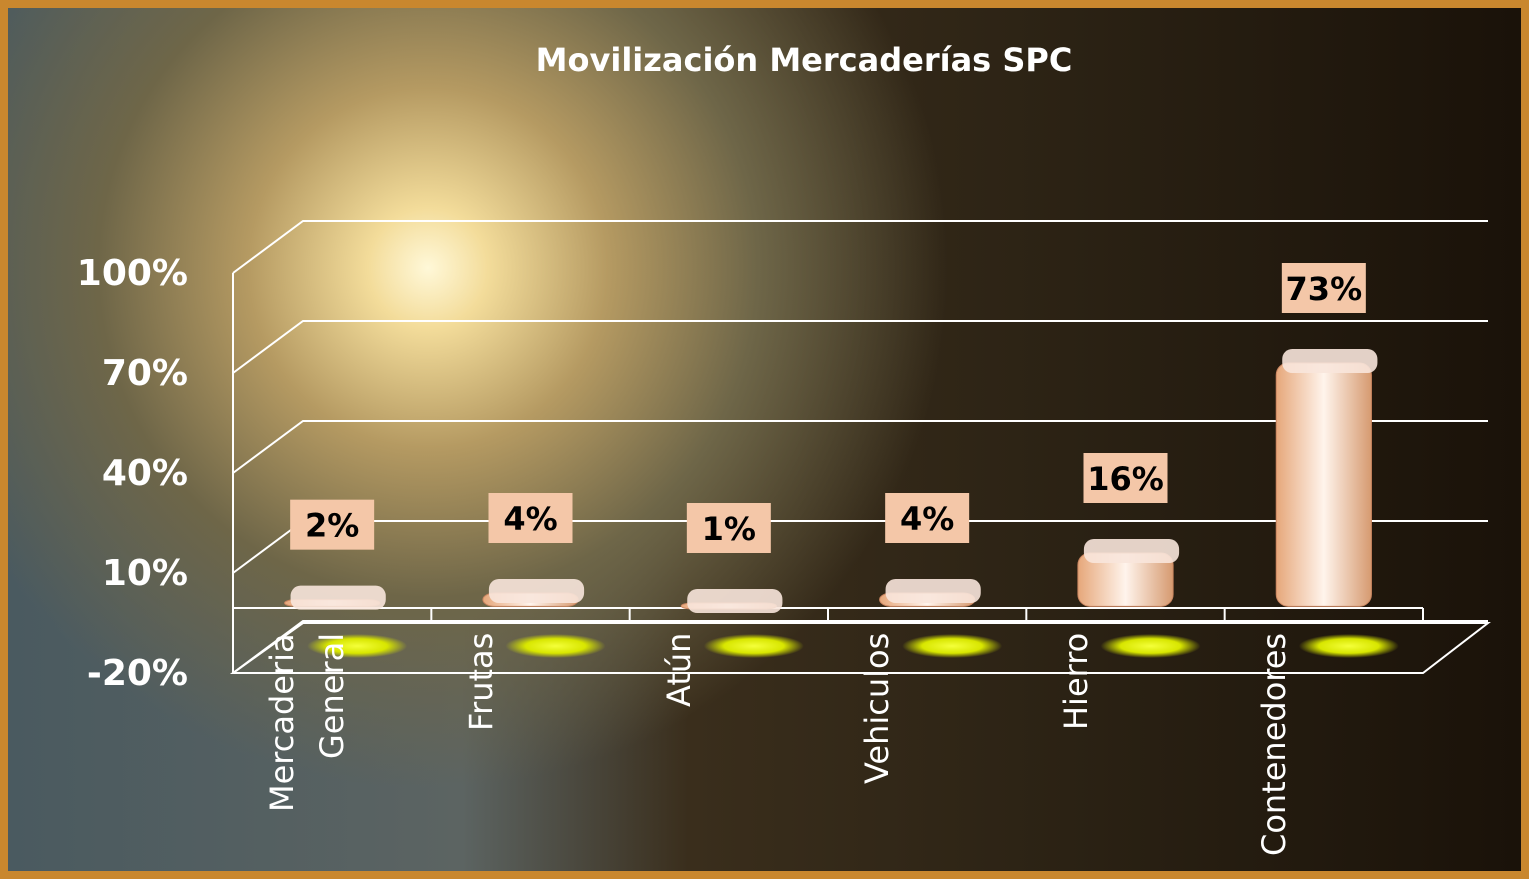 This screenshot has height=879, width=1529. Describe the element at coordinates (678, 670) in the screenshot. I see `x-tick-label: Atún` at that location.